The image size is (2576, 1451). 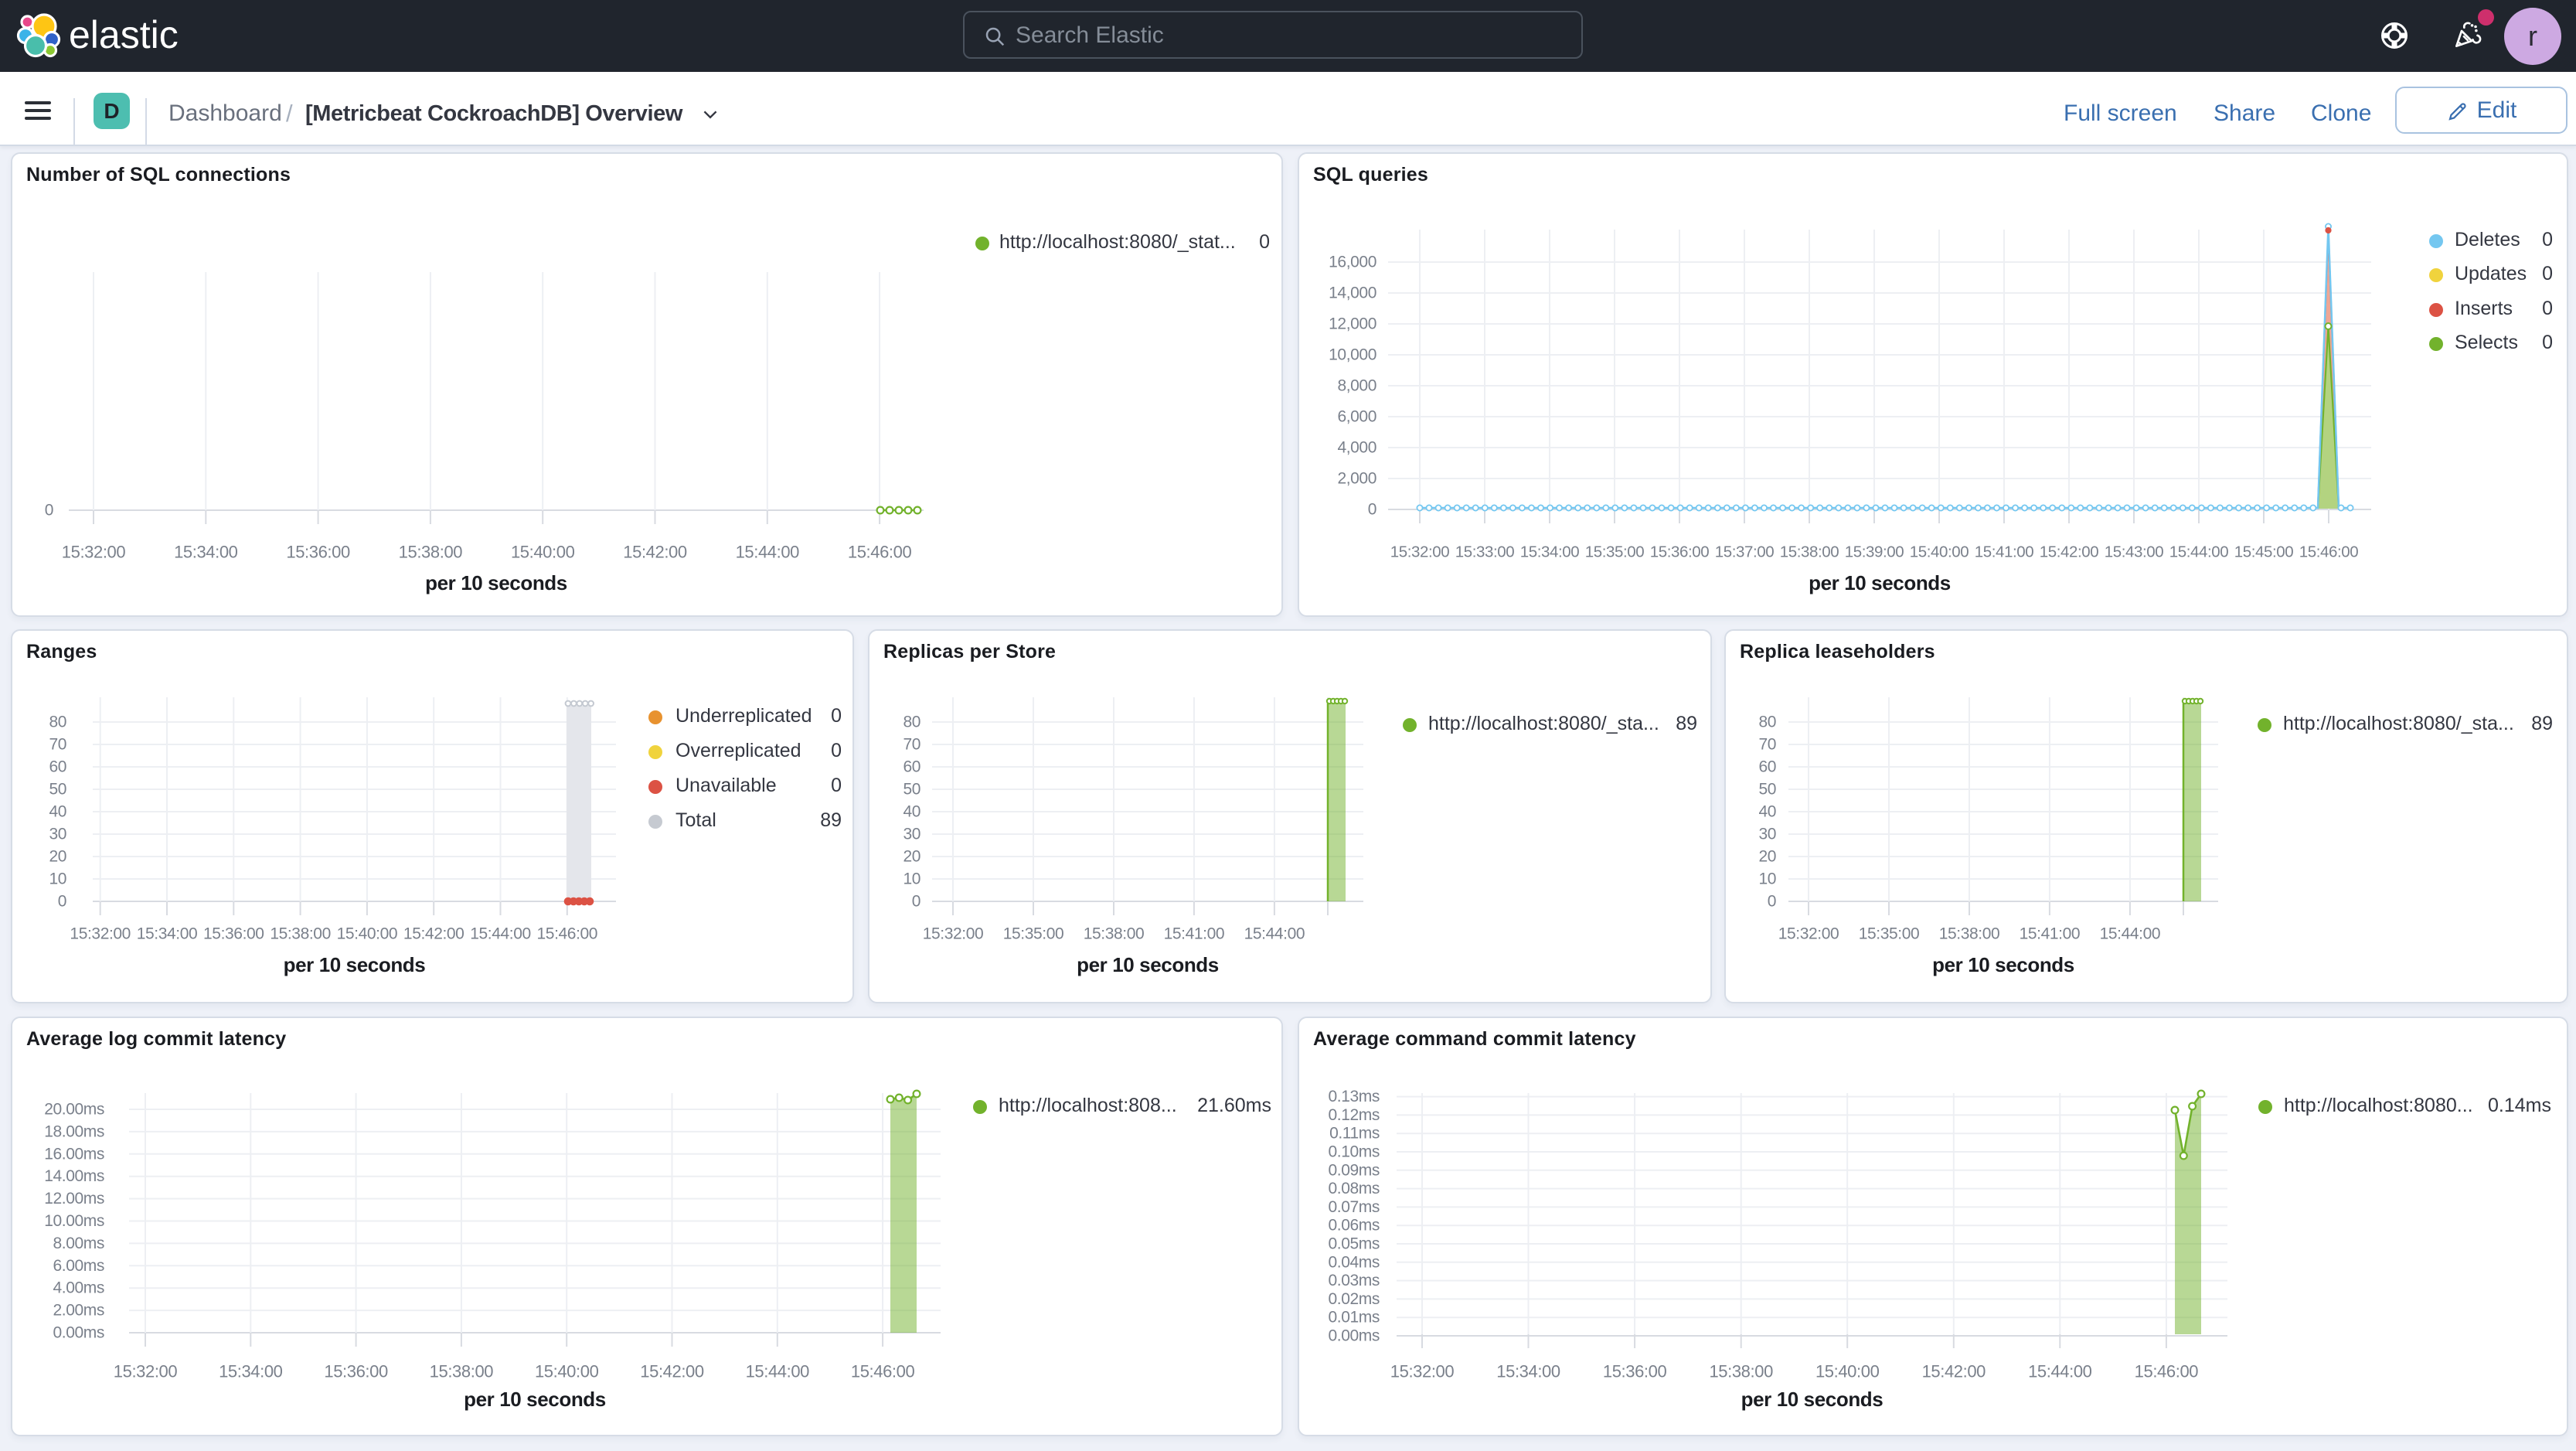 What do you see at coordinates (1356, 417) in the screenshot?
I see `svg-text: 6,000` at bounding box center [1356, 417].